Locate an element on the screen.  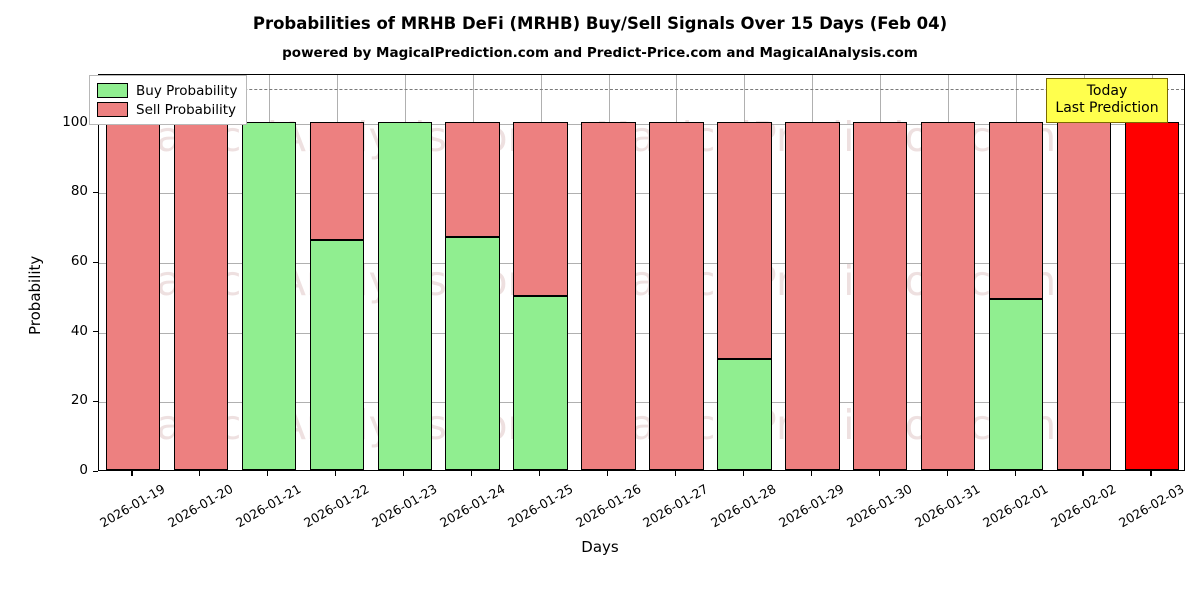
legend-swatch-buy is located at coordinates (112, 90).